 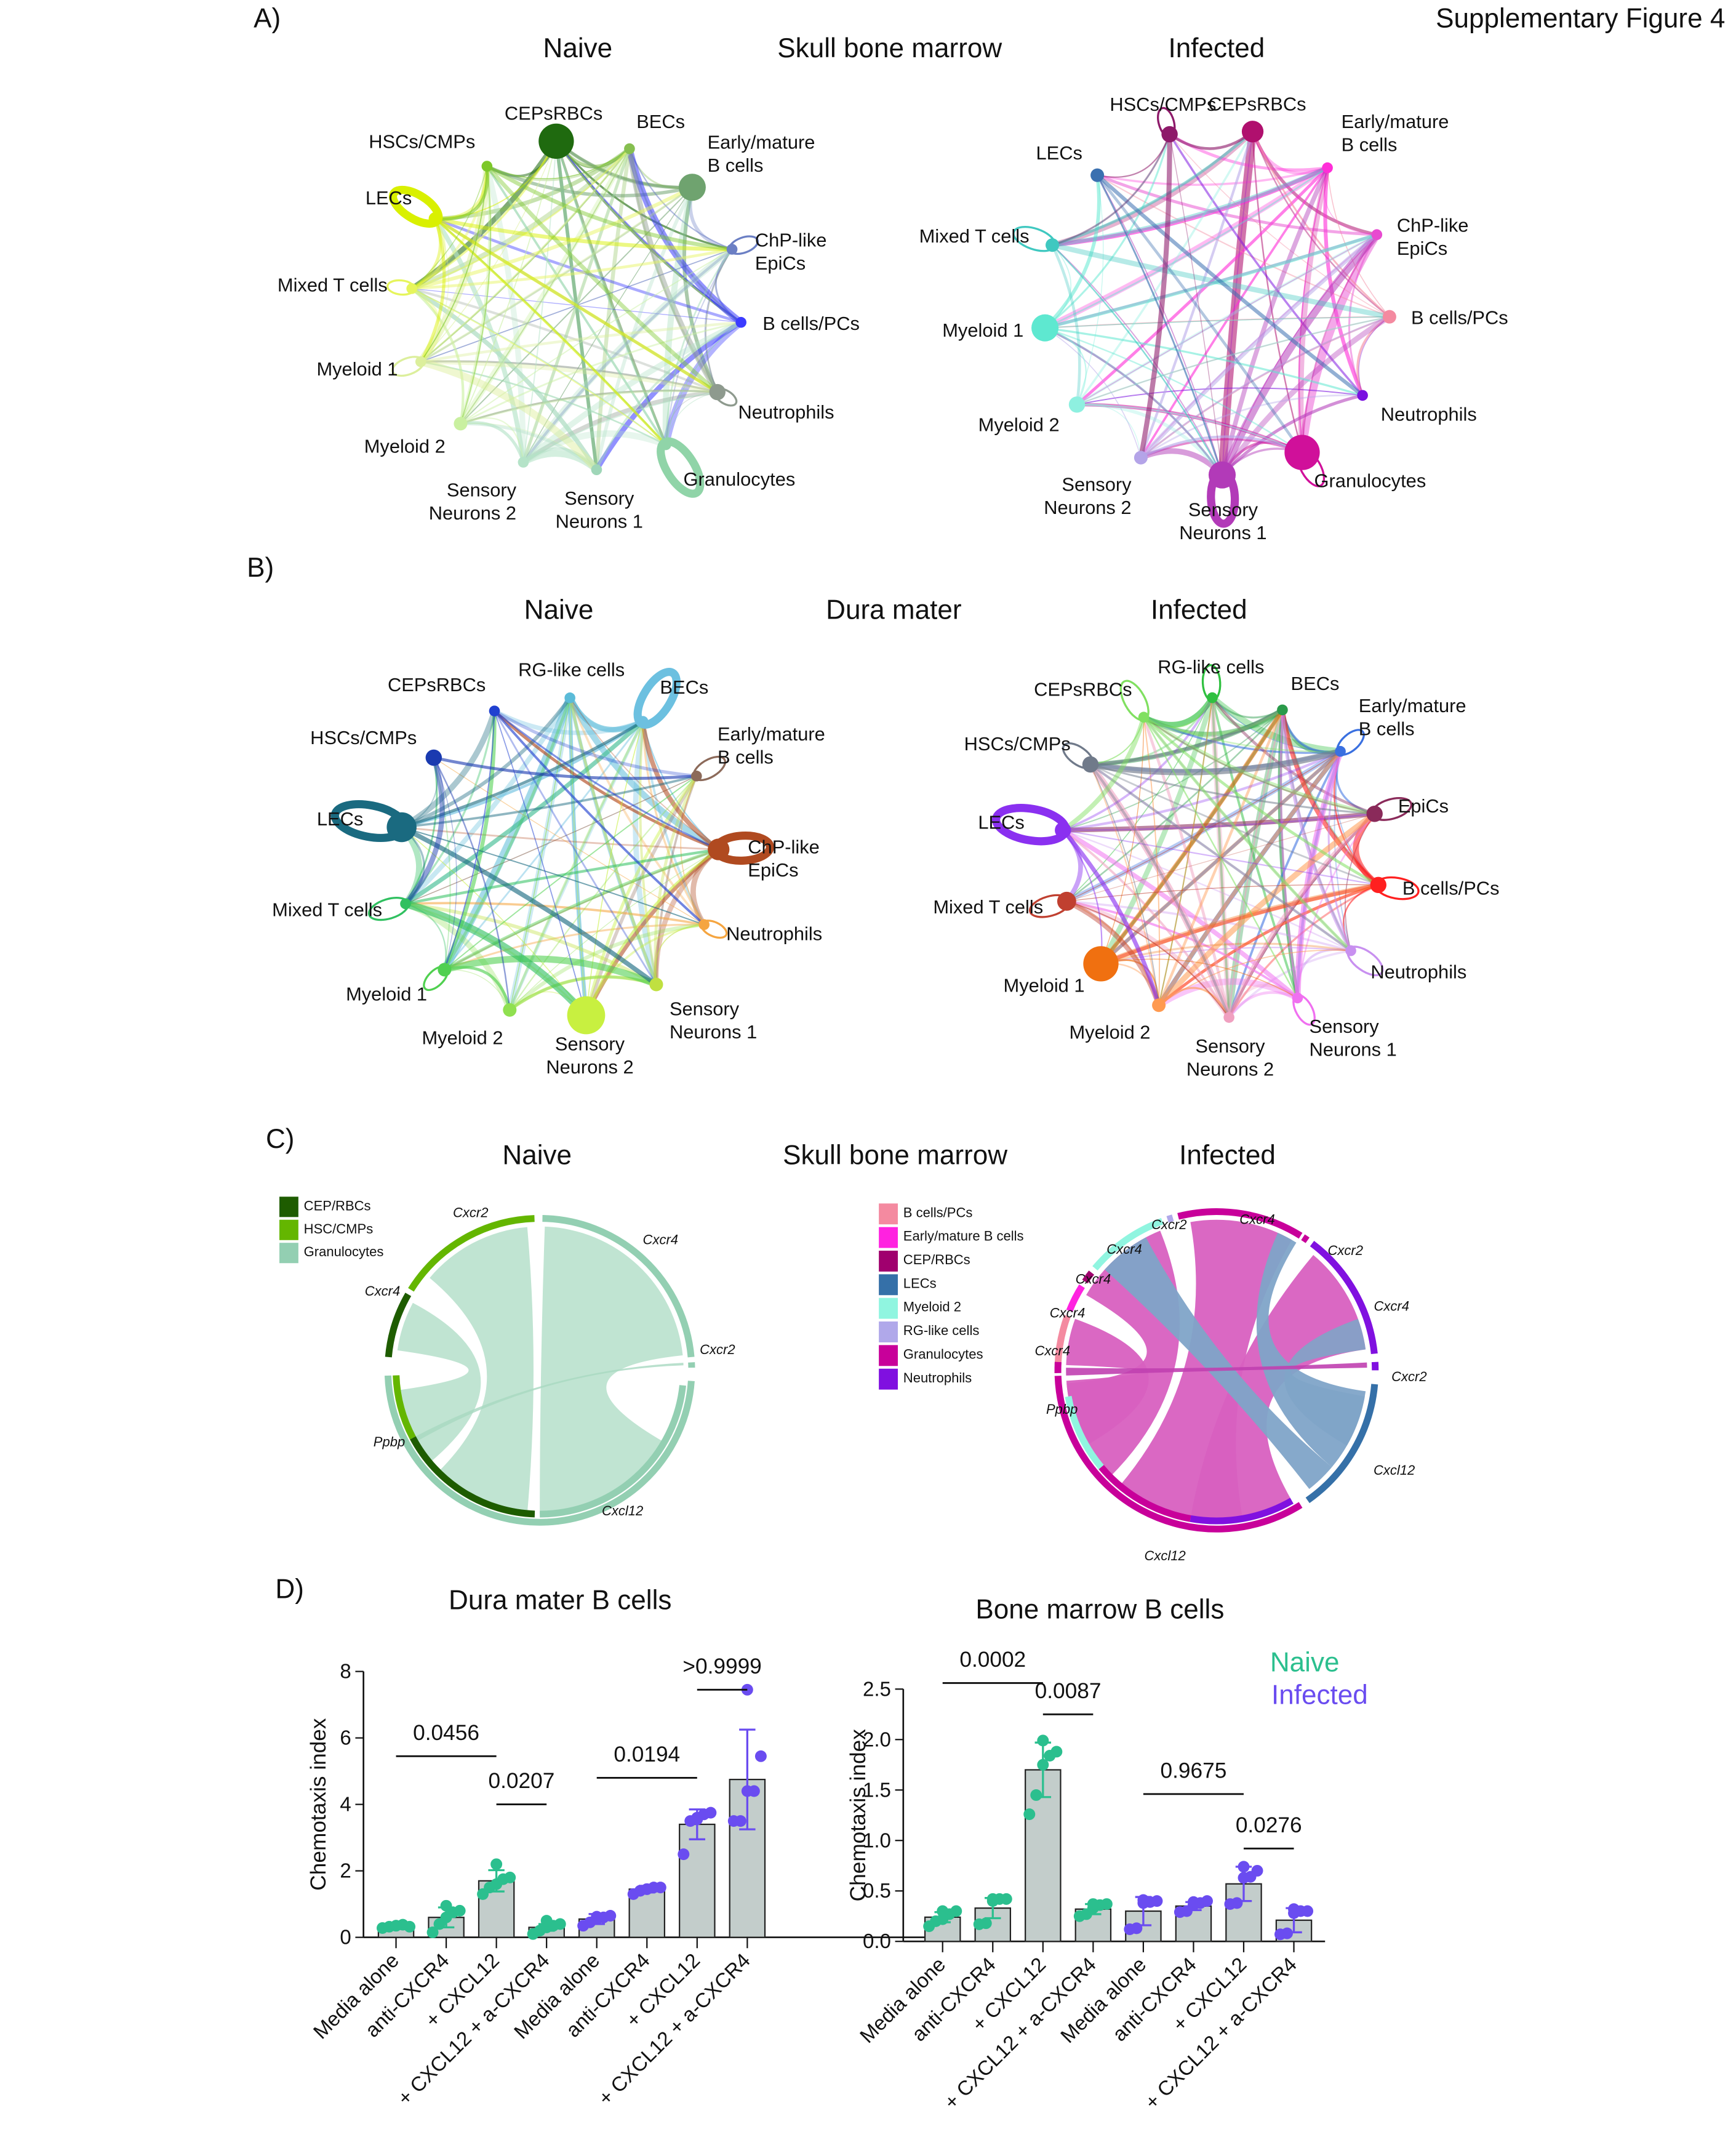 I want to click on panel-d-letter: D), so click(x=289, y=1589).